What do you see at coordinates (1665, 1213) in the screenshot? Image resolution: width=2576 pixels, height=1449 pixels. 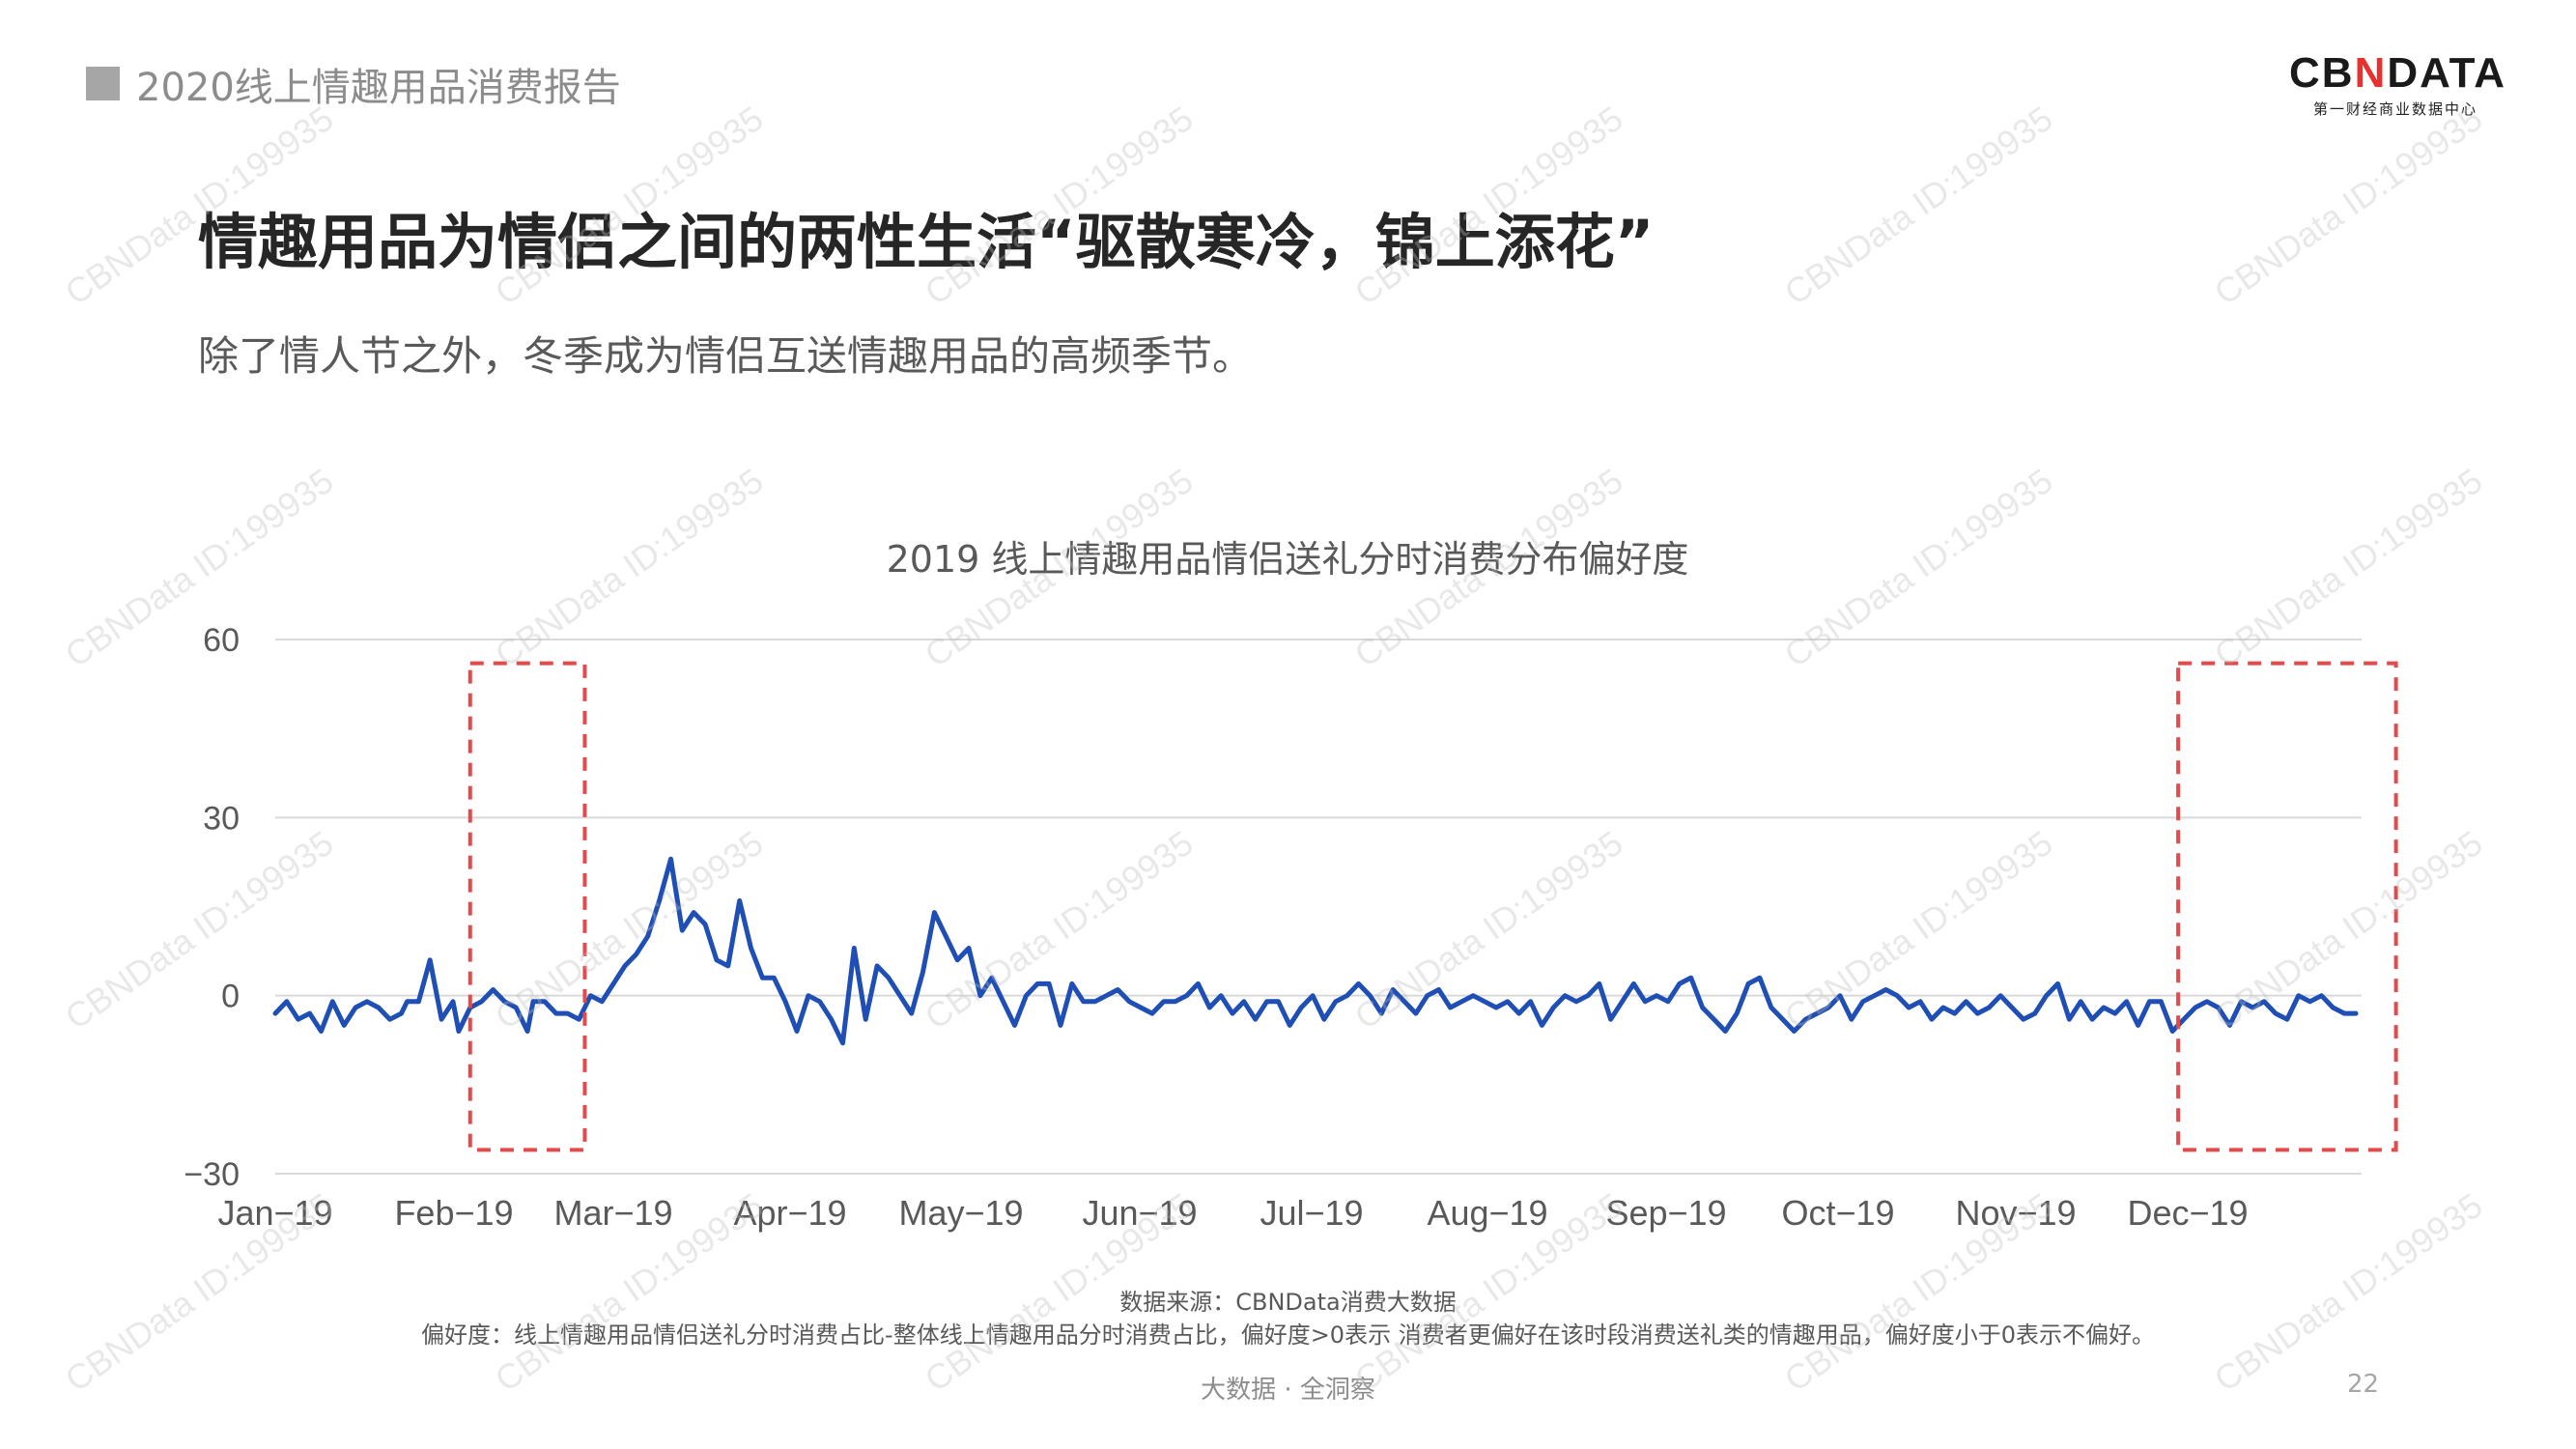 I see `x-tick-label: Sep−19` at bounding box center [1665, 1213].